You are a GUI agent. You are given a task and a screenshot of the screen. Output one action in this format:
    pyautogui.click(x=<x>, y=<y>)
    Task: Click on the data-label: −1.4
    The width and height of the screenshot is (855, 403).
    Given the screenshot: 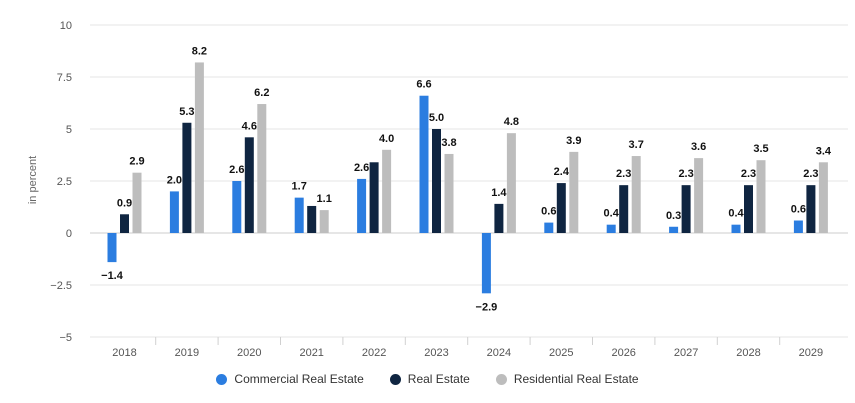 What is the action you would take?
    pyautogui.click(x=112, y=276)
    